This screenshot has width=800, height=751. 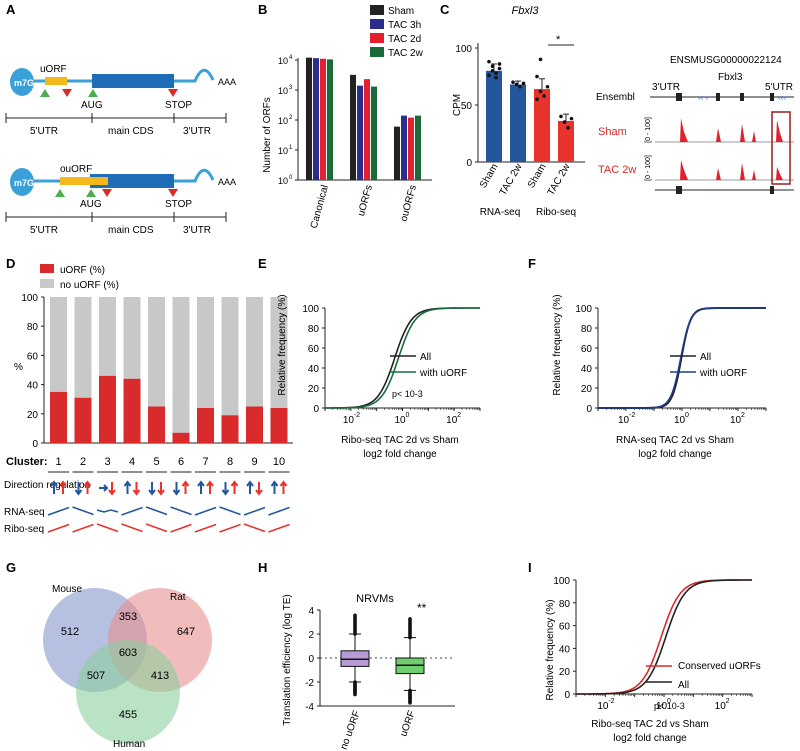 I want to click on p-value: p< 10-3, so click(x=669, y=706).